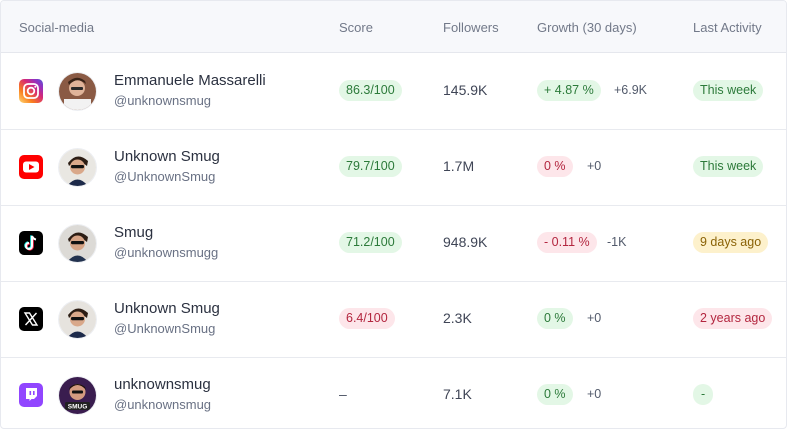 The width and height of the screenshot is (787, 429). What do you see at coordinates (31, 243) in the screenshot?
I see `tiktok-icon` at bounding box center [31, 243].